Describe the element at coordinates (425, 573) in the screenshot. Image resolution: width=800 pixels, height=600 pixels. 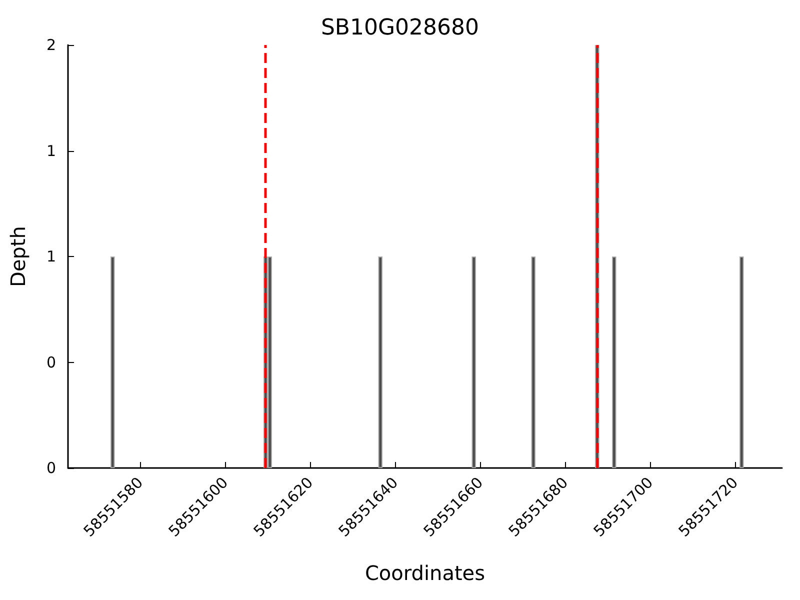
I see `x-axis-title: Coordinates` at that location.